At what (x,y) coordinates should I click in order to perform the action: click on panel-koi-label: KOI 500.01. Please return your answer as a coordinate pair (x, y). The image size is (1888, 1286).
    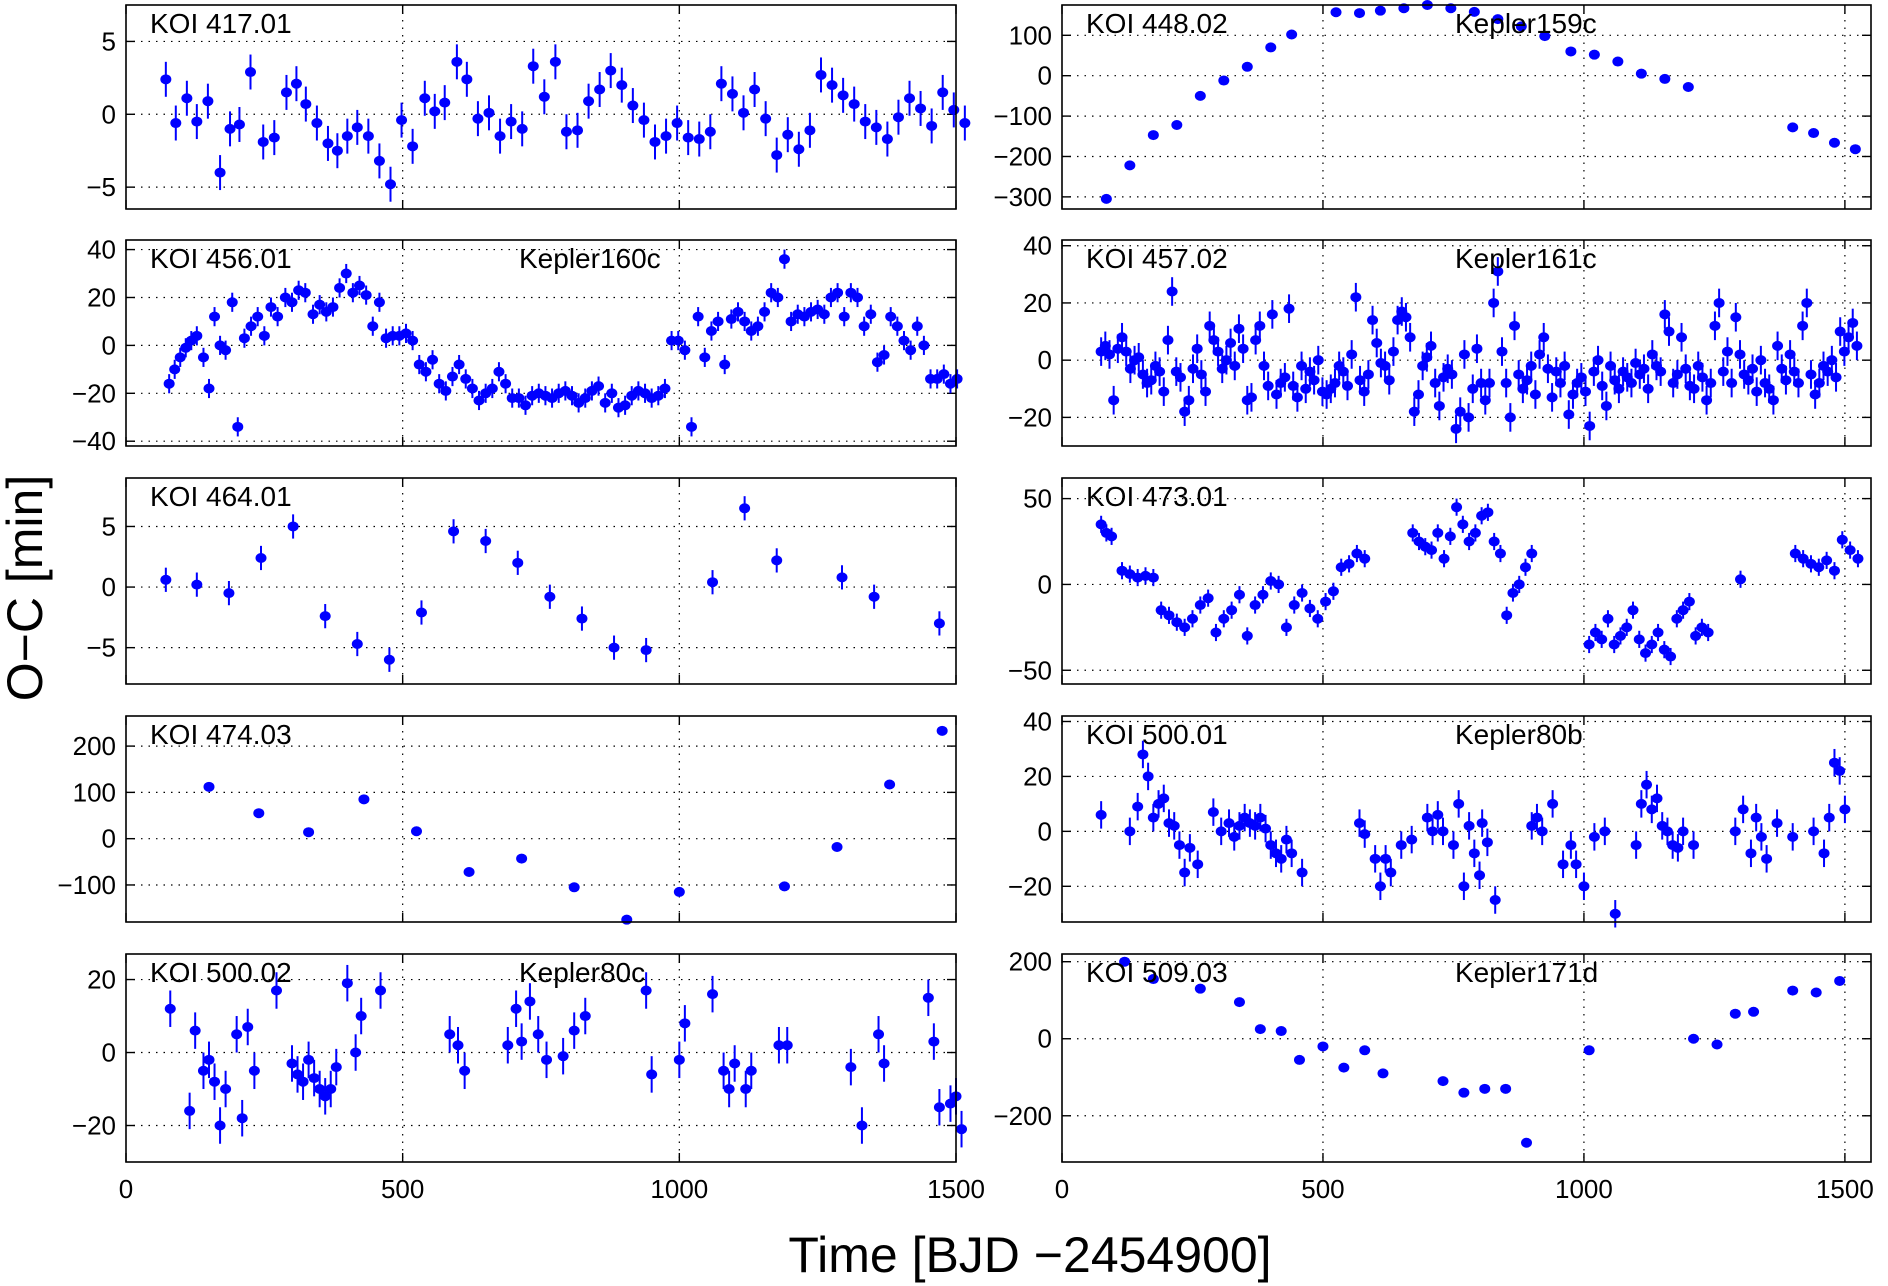
    Looking at the image, I should click on (1157, 734).